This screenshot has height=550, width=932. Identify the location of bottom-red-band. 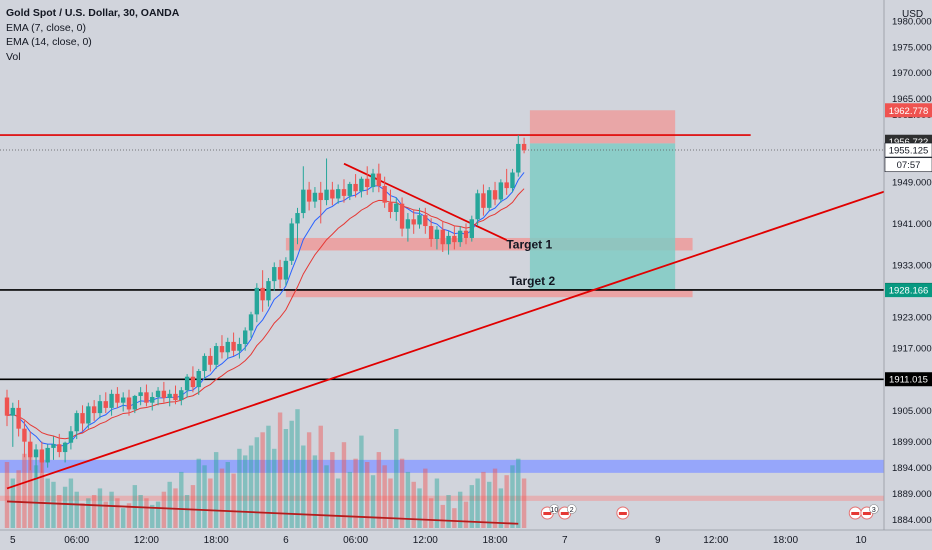
(442, 498).